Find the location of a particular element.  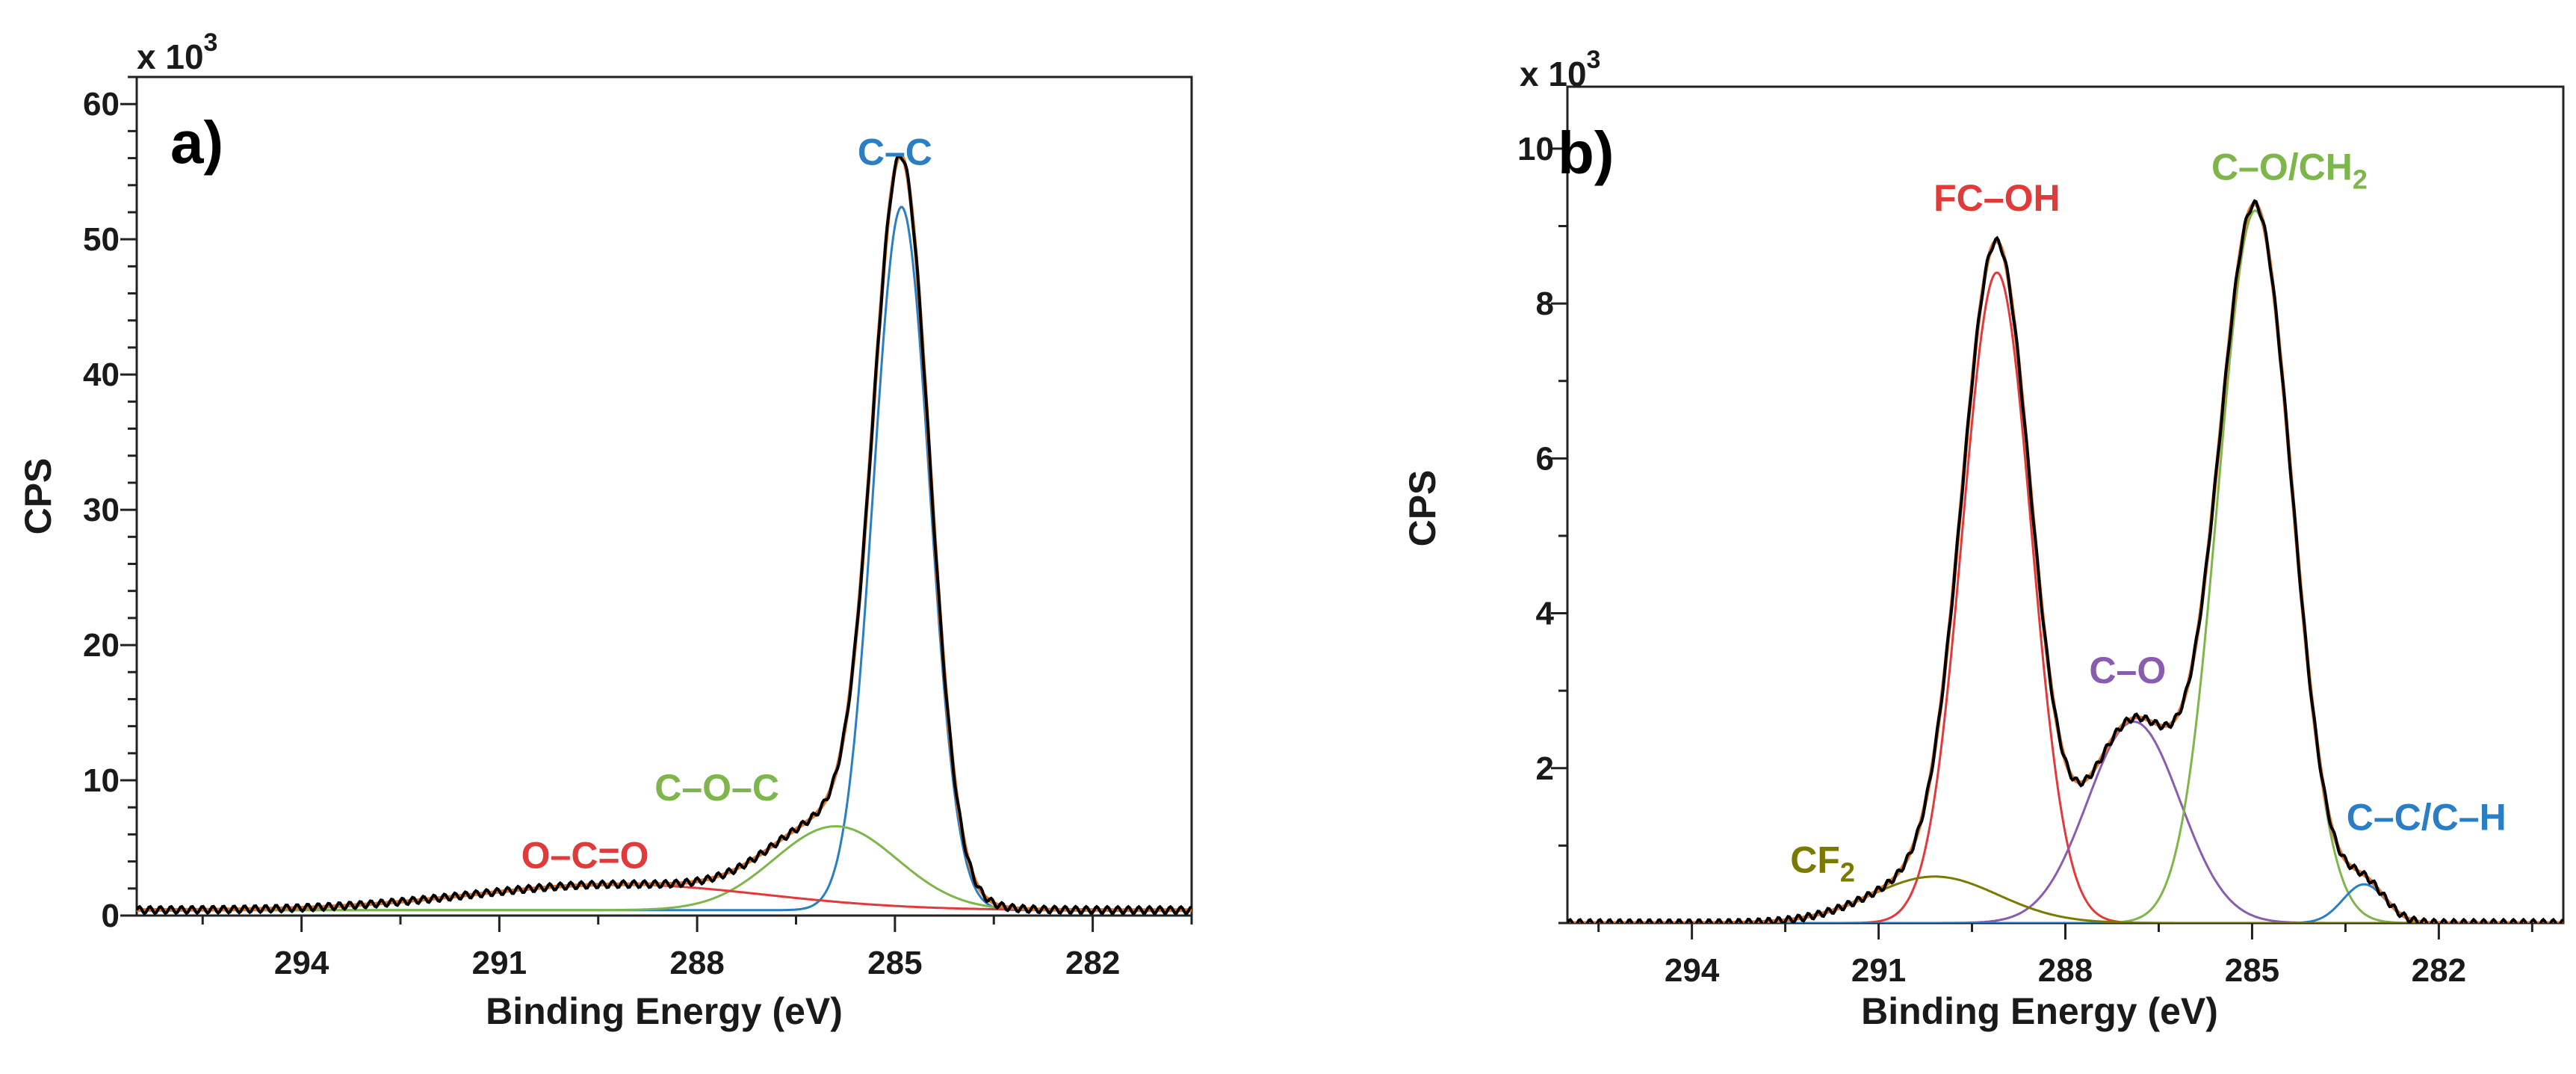

y-tick-label: 4 is located at coordinates (1545, 614).